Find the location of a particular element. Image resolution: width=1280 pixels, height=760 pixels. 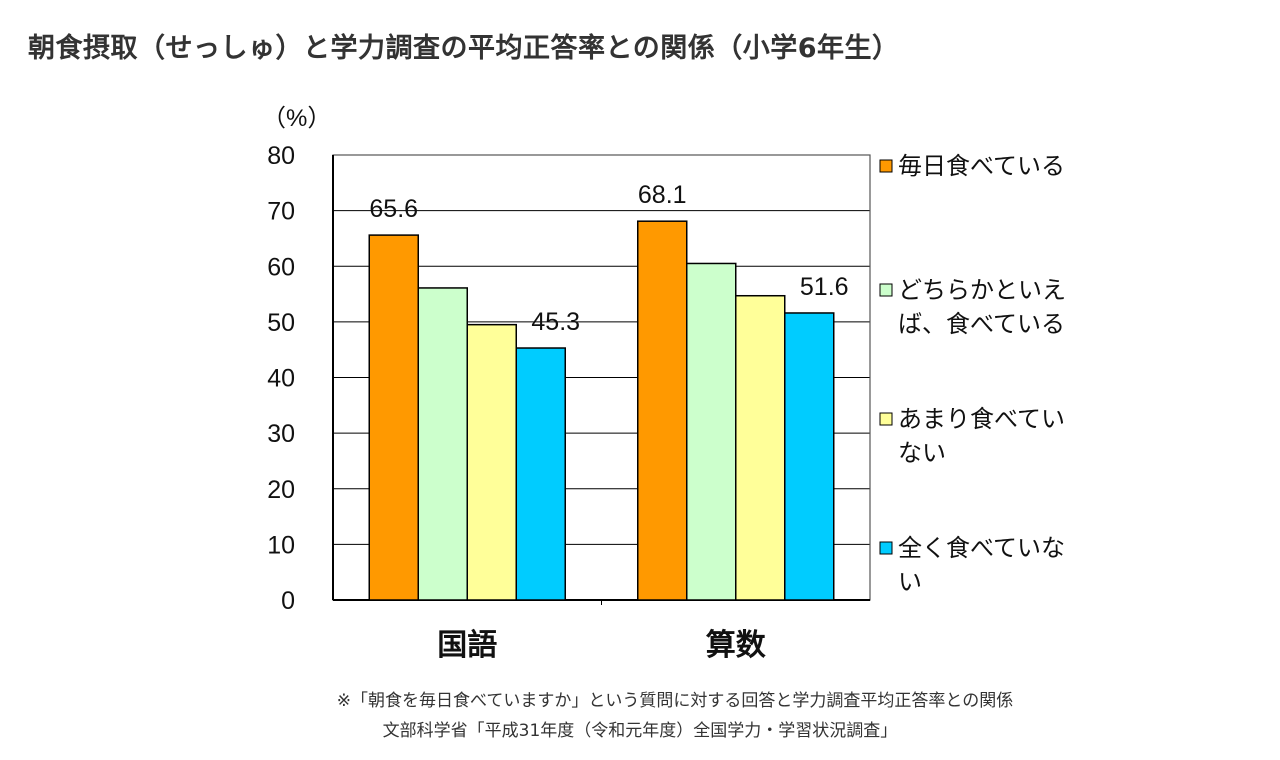

data-label: 45.3 is located at coordinates (555, 322).